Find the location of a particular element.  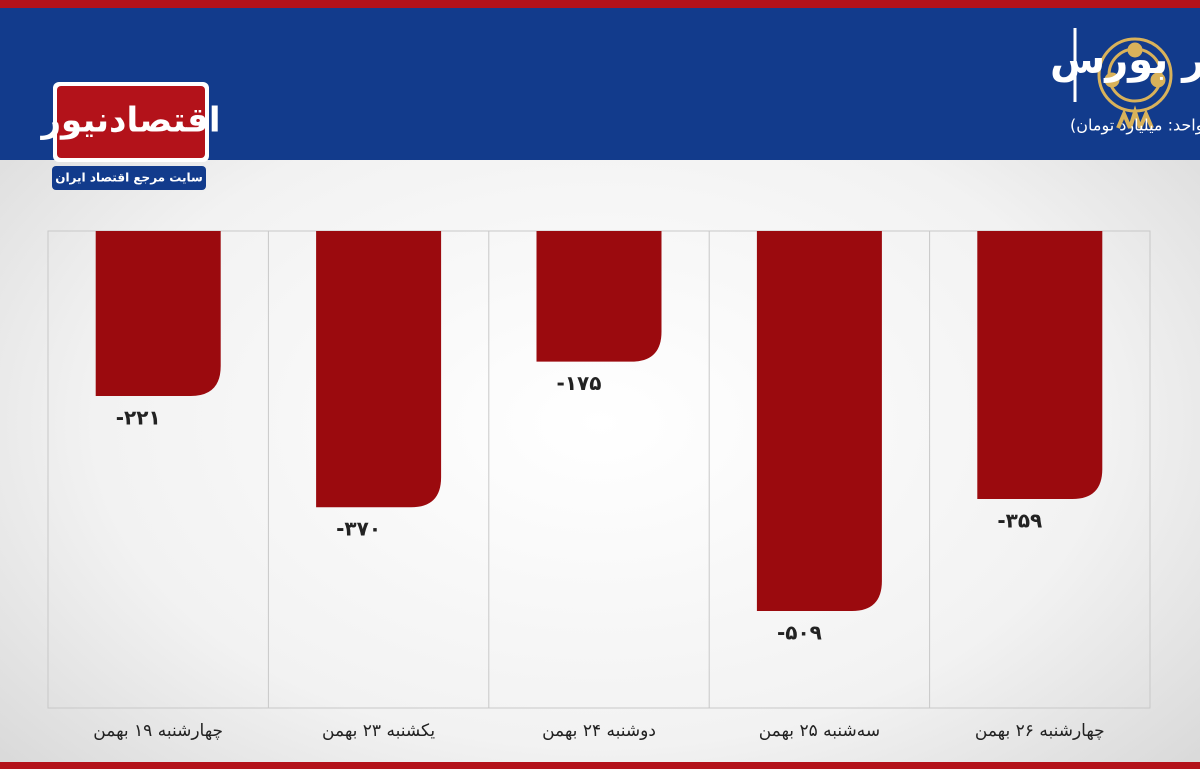

emblem is located at coordinates (1135, 83).